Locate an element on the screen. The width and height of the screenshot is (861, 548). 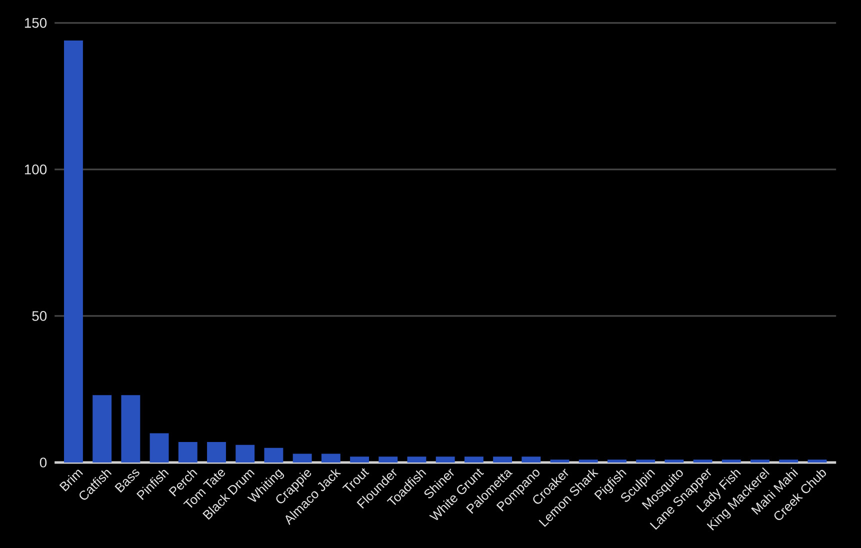
y-tick-label: 0 is located at coordinates (43, 462).